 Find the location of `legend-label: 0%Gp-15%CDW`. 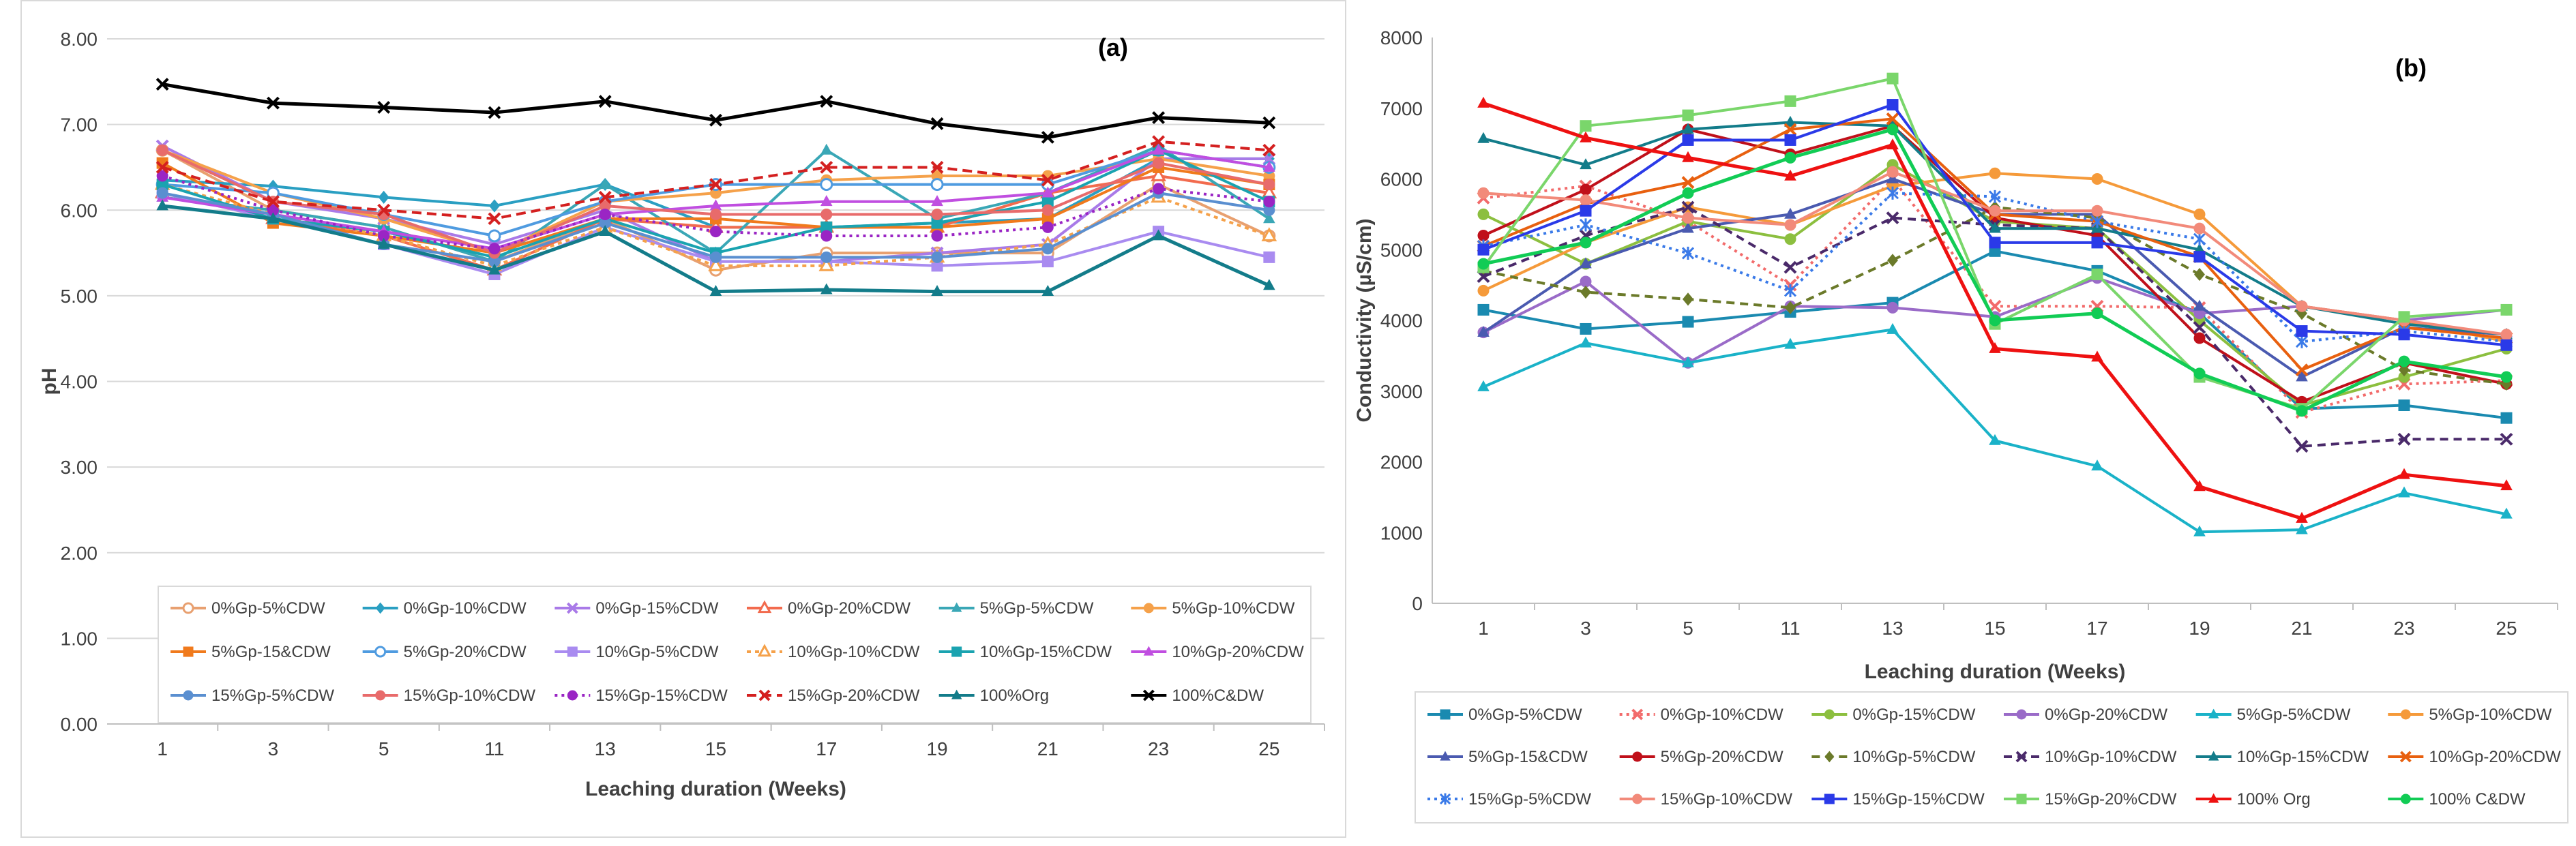

legend-label: 0%Gp-15%CDW is located at coordinates (656, 608).